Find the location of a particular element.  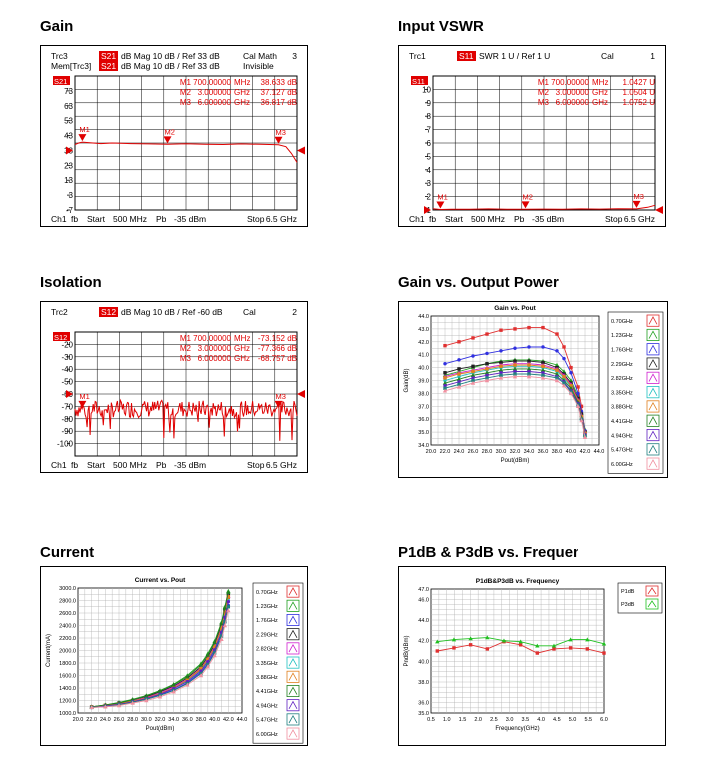

y-tick-label: 46.0 is located at coordinates (423, 600).